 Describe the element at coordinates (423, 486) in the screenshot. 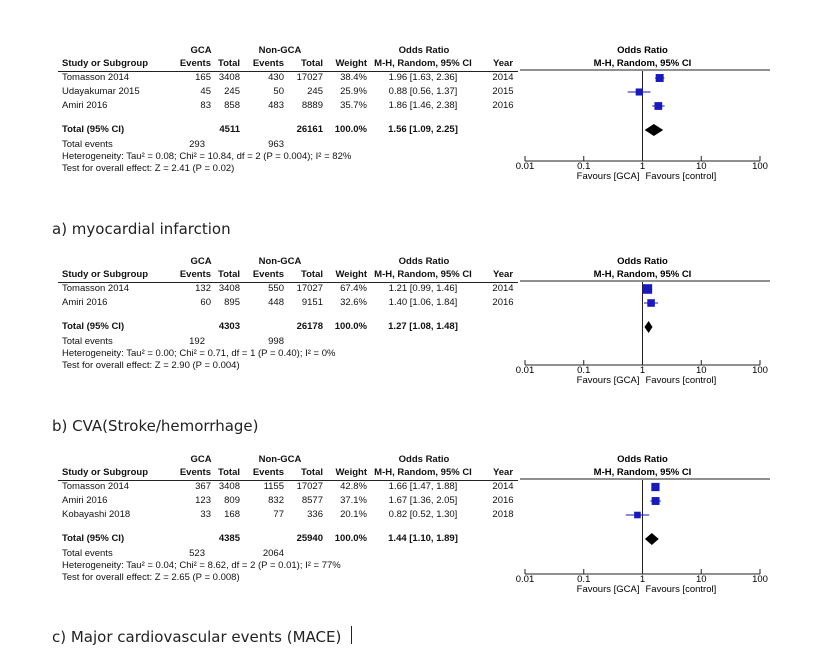

I see `study-odds-ratio: 1.66 [1.47, 1.88]` at that location.